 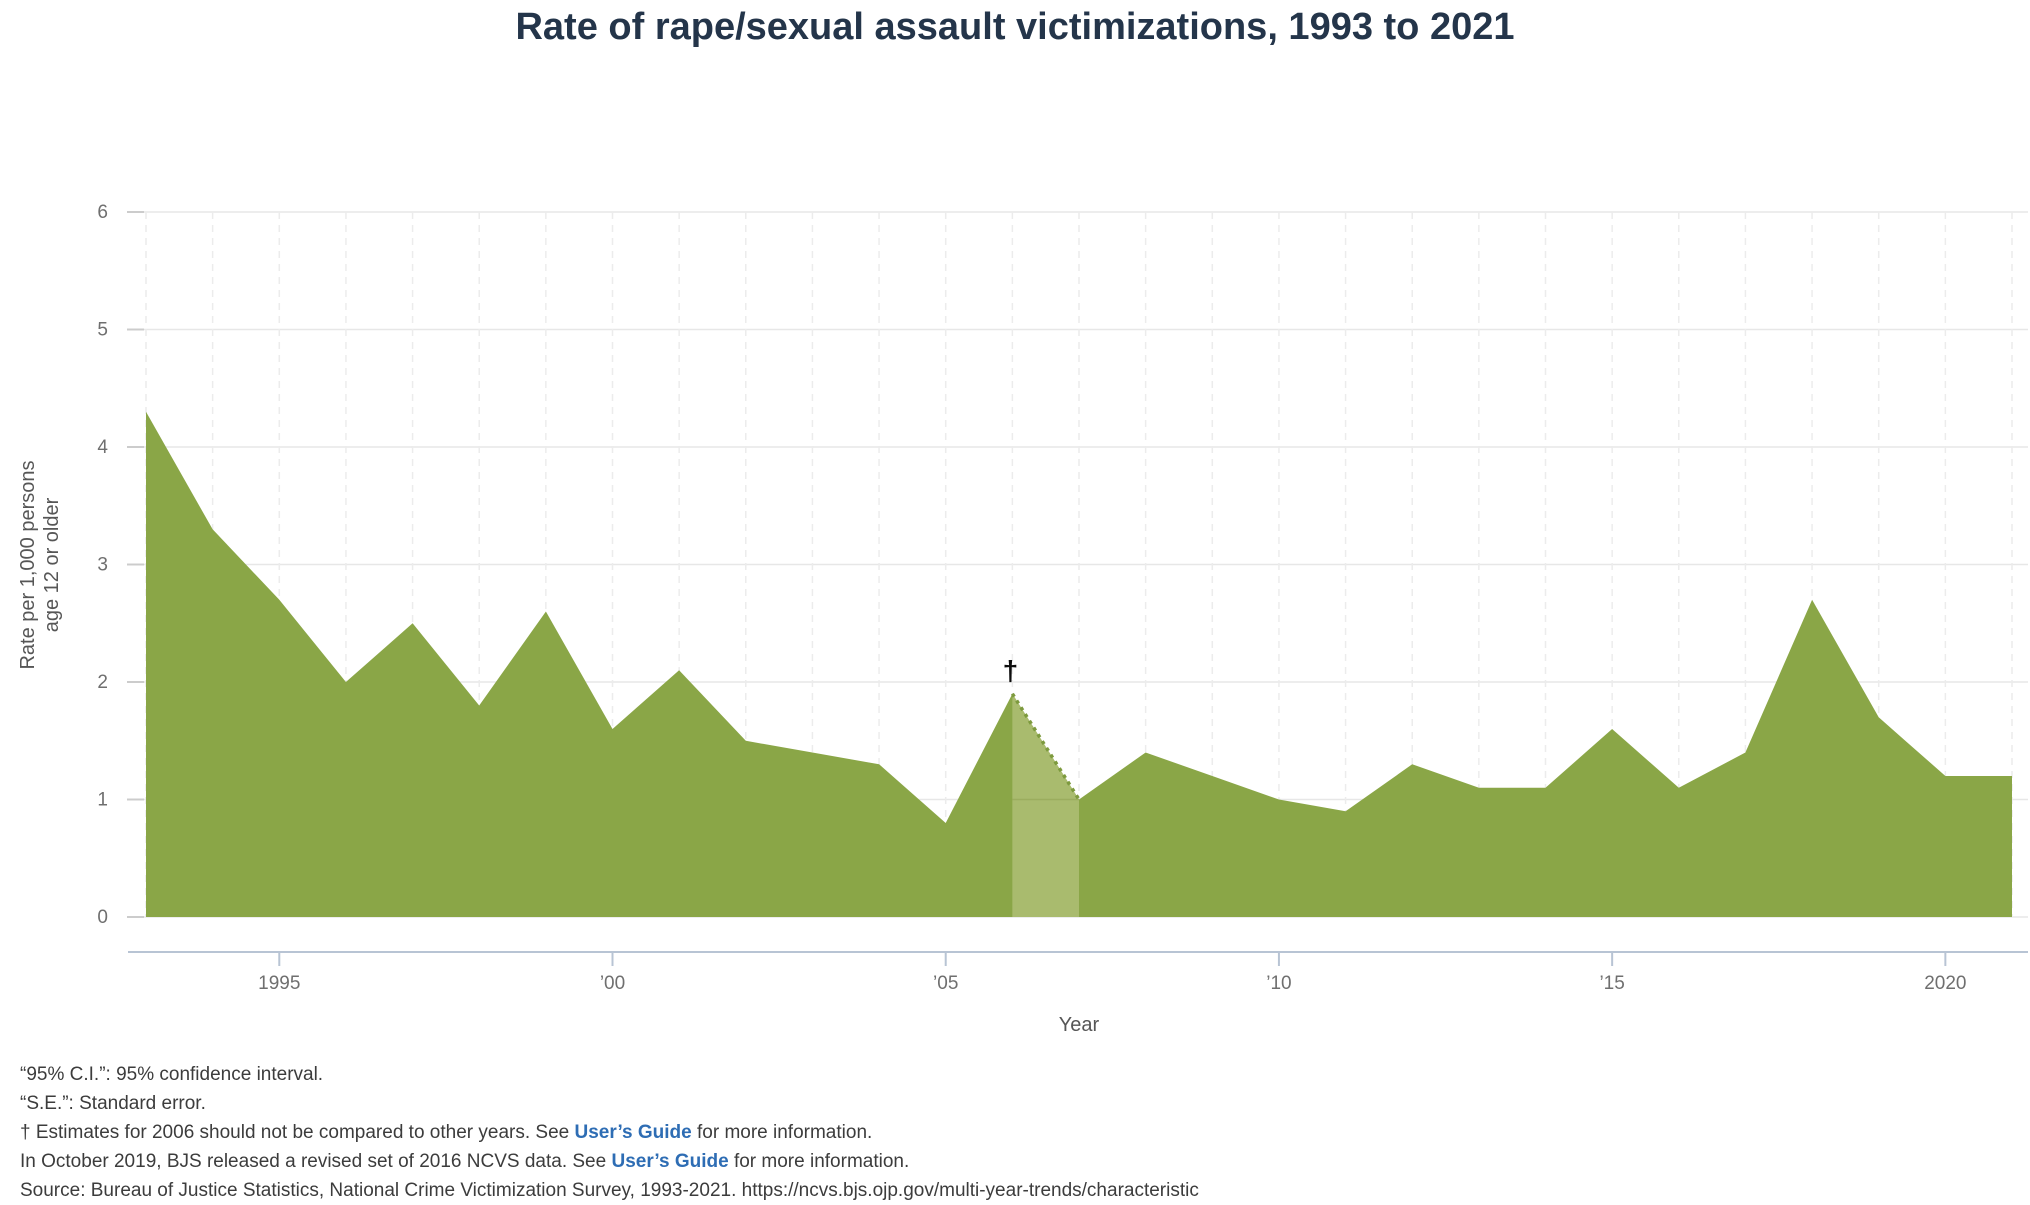 I want to click on non-comparable-2006-band, so click(x=1045, y=805).